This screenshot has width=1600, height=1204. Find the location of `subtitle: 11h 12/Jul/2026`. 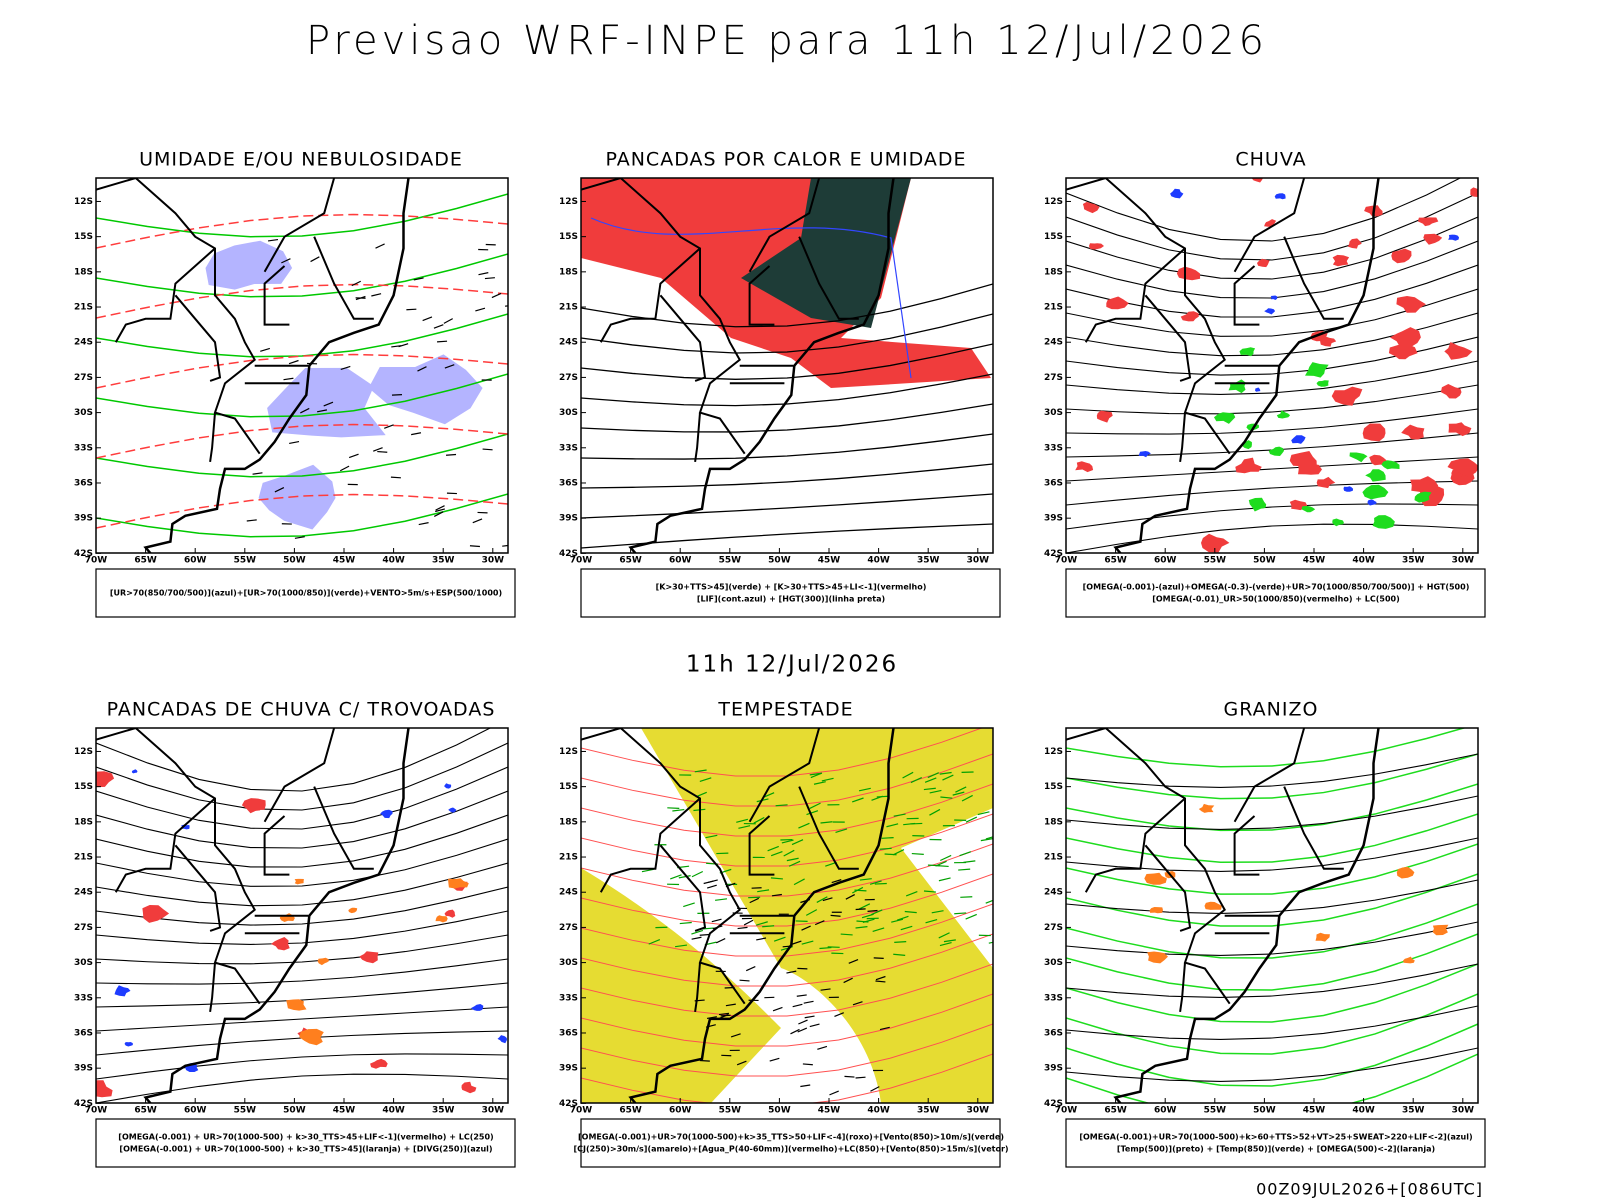

subtitle: 11h 12/Jul/2026 is located at coordinates (792, 665).